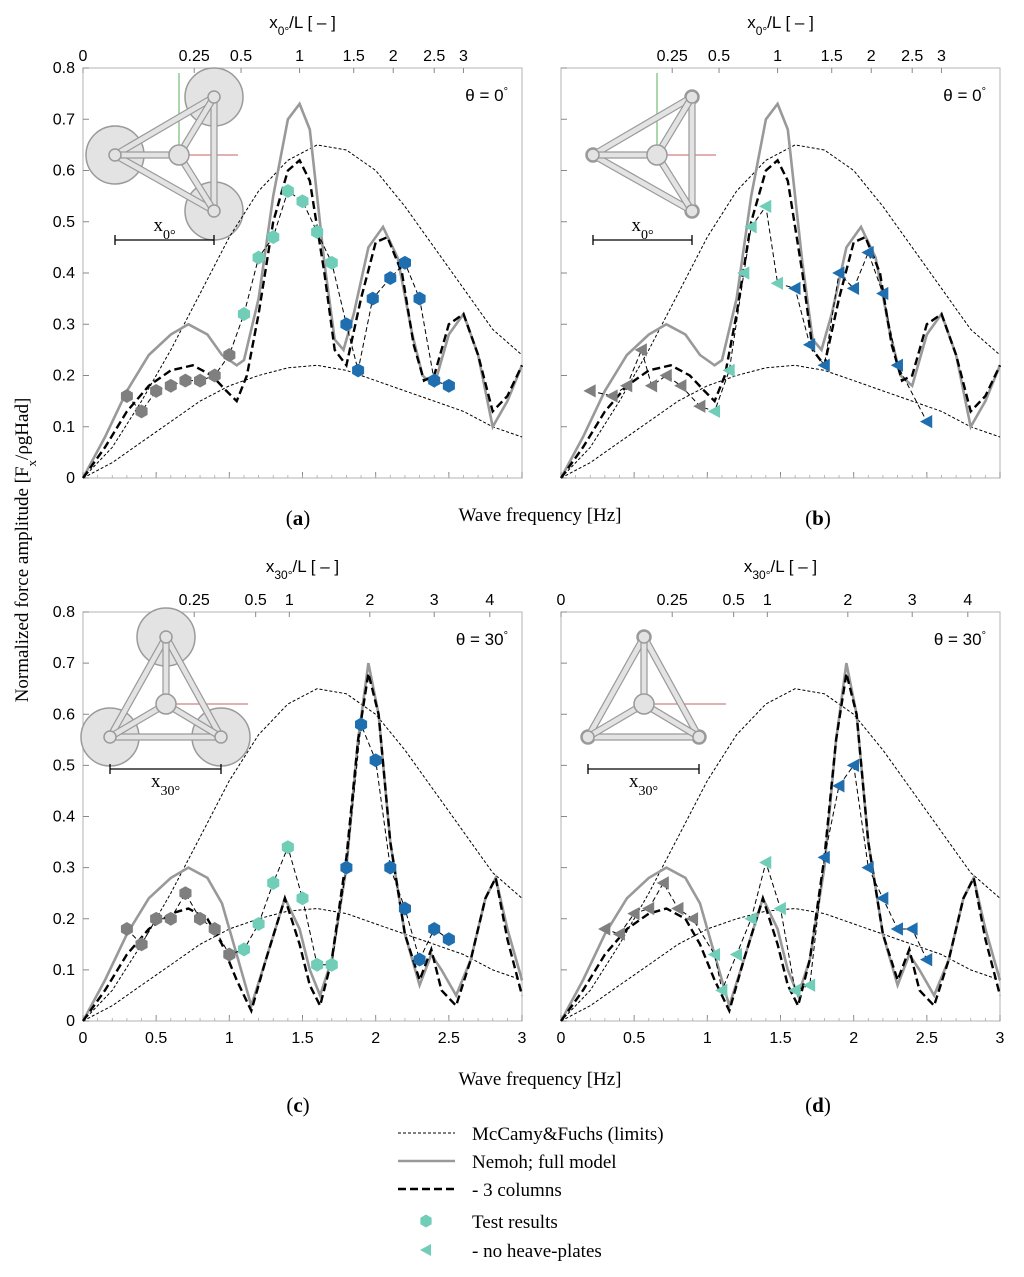 This screenshot has height=1277, width=1024. I want to click on x-tick-label: 1.5, so click(780, 1038).